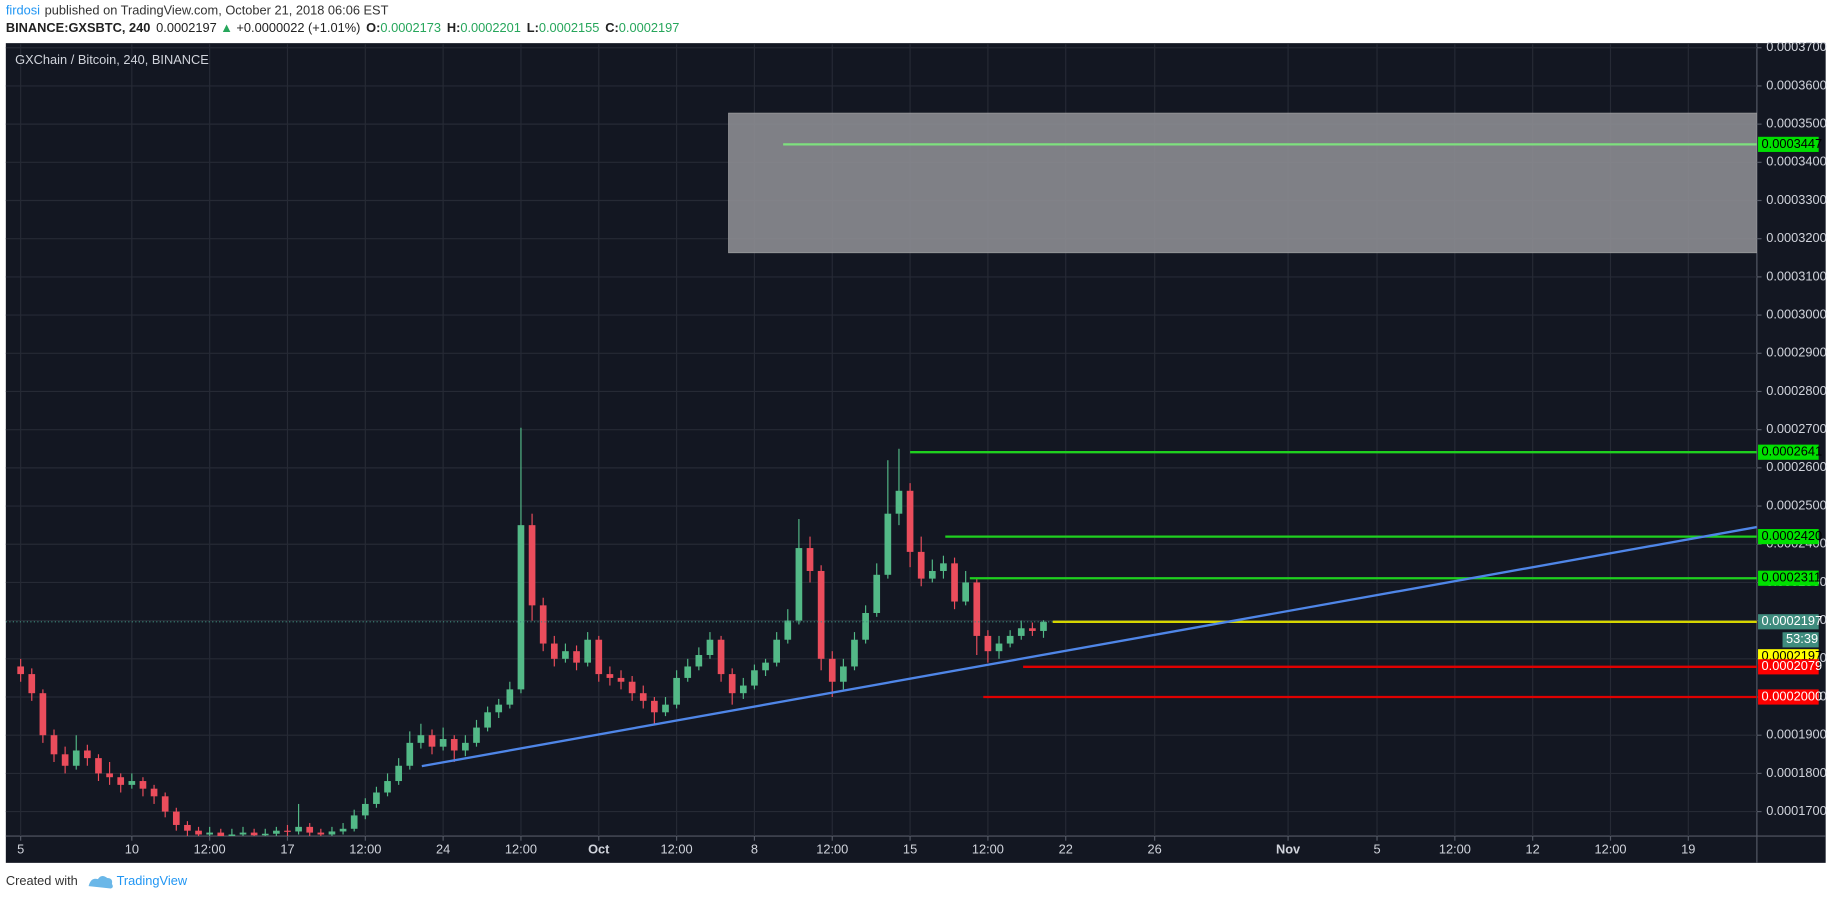  What do you see at coordinates (1796, 275) in the screenshot?
I see `y-tick-label: 0.0003100` at bounding box center [1796, 275].